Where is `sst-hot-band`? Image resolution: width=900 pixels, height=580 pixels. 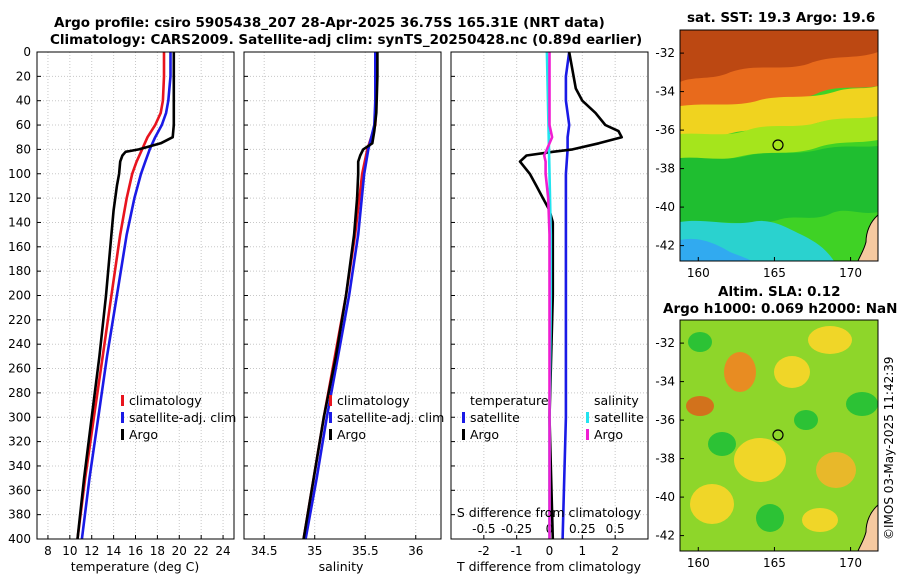
sst-hot-band is located at coordinates (779, 56).